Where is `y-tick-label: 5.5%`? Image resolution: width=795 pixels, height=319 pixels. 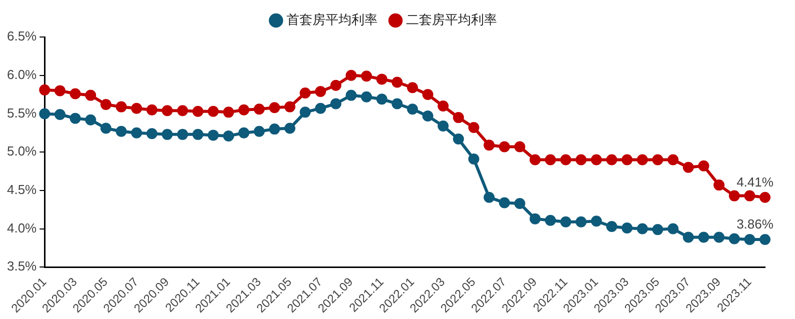 y-tick-label: 5.5% is located at coordinates (22, 112).